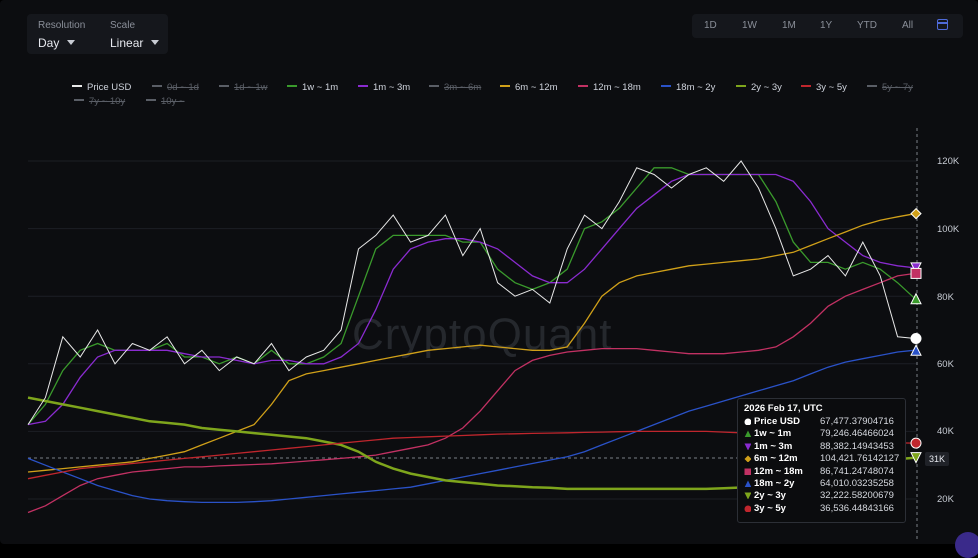 This screenshot has width=978, height=558. I want to click on resolution-value: Day, so click(57, 43).